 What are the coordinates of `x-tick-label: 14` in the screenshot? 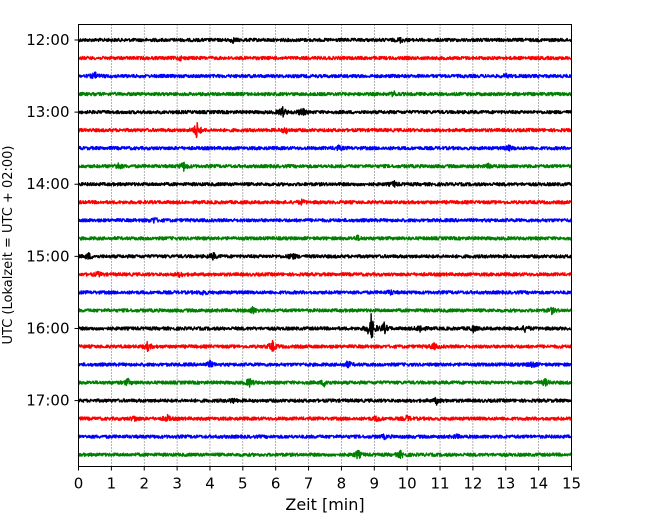 It's located at (538, 484).